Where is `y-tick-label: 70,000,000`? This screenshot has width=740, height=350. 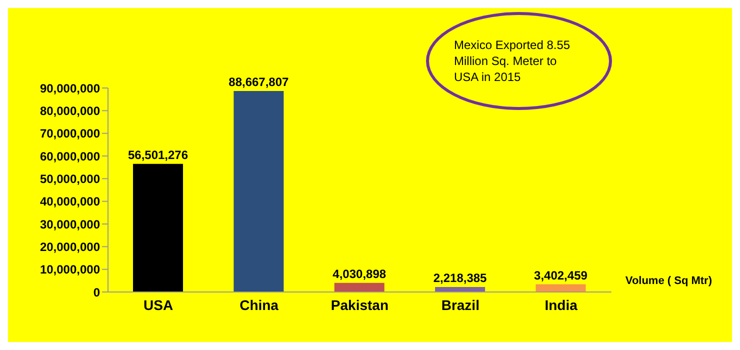
y-tick-label: 70,000,000 is located at coordinates (70, 133).